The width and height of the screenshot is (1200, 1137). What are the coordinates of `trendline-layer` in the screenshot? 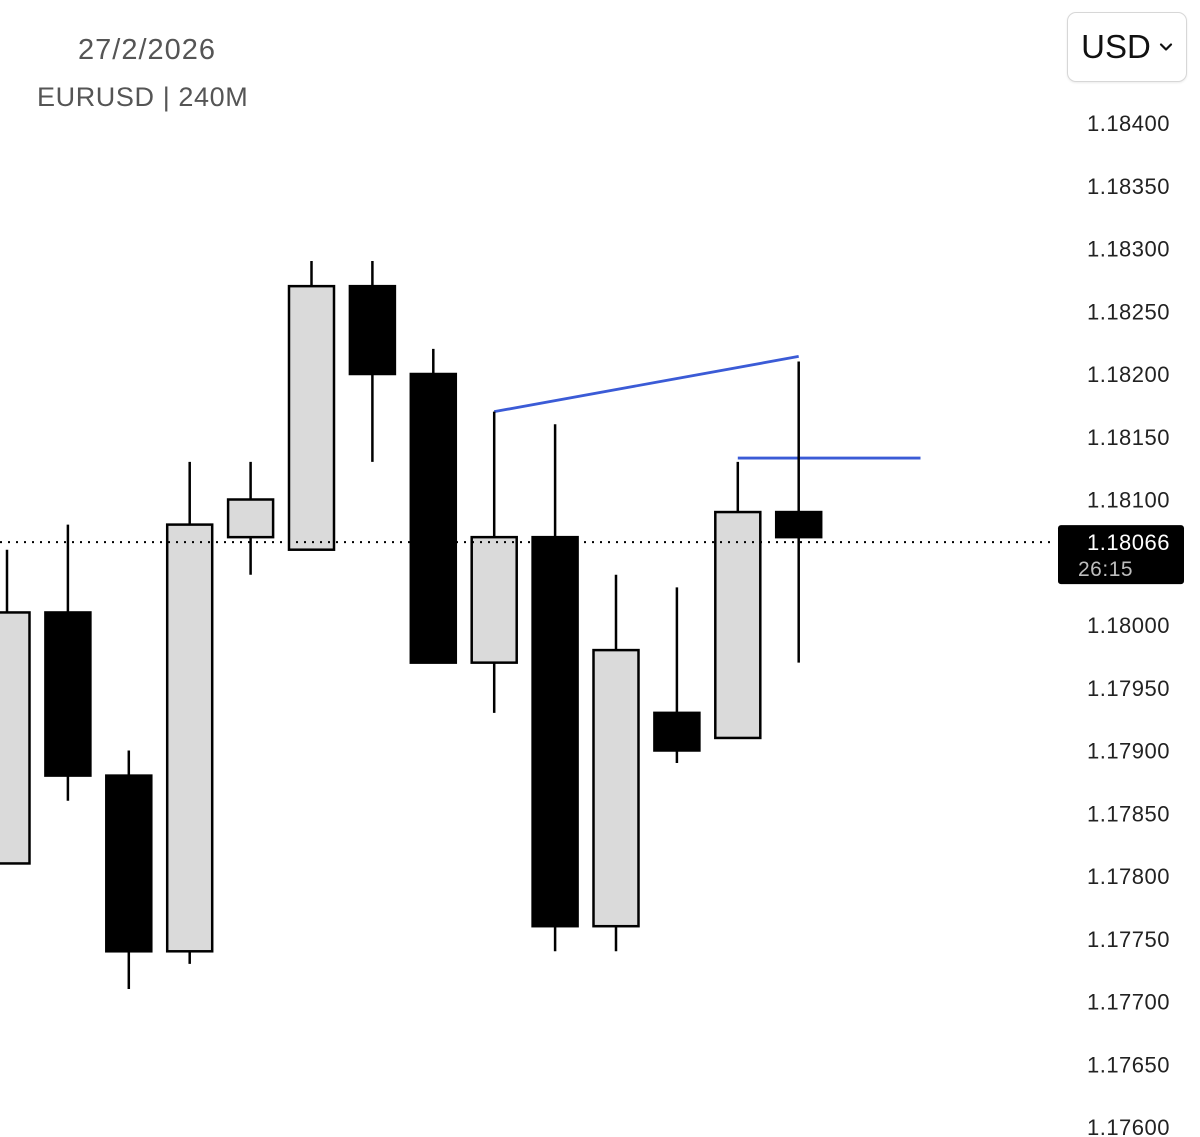 It's located at (707, 407).